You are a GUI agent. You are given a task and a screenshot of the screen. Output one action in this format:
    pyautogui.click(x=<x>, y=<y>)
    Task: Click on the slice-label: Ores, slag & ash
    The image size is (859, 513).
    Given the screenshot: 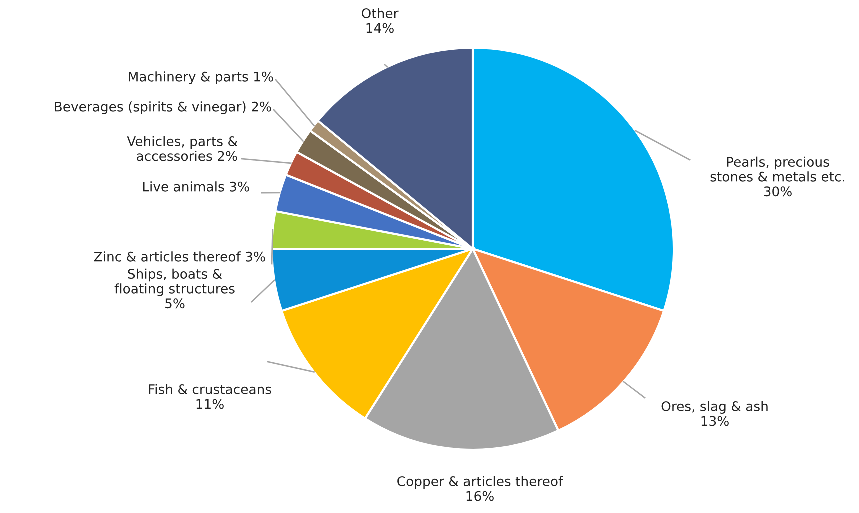 What is the action you would take?
    pyautogui.click(x=715, y=407)
    